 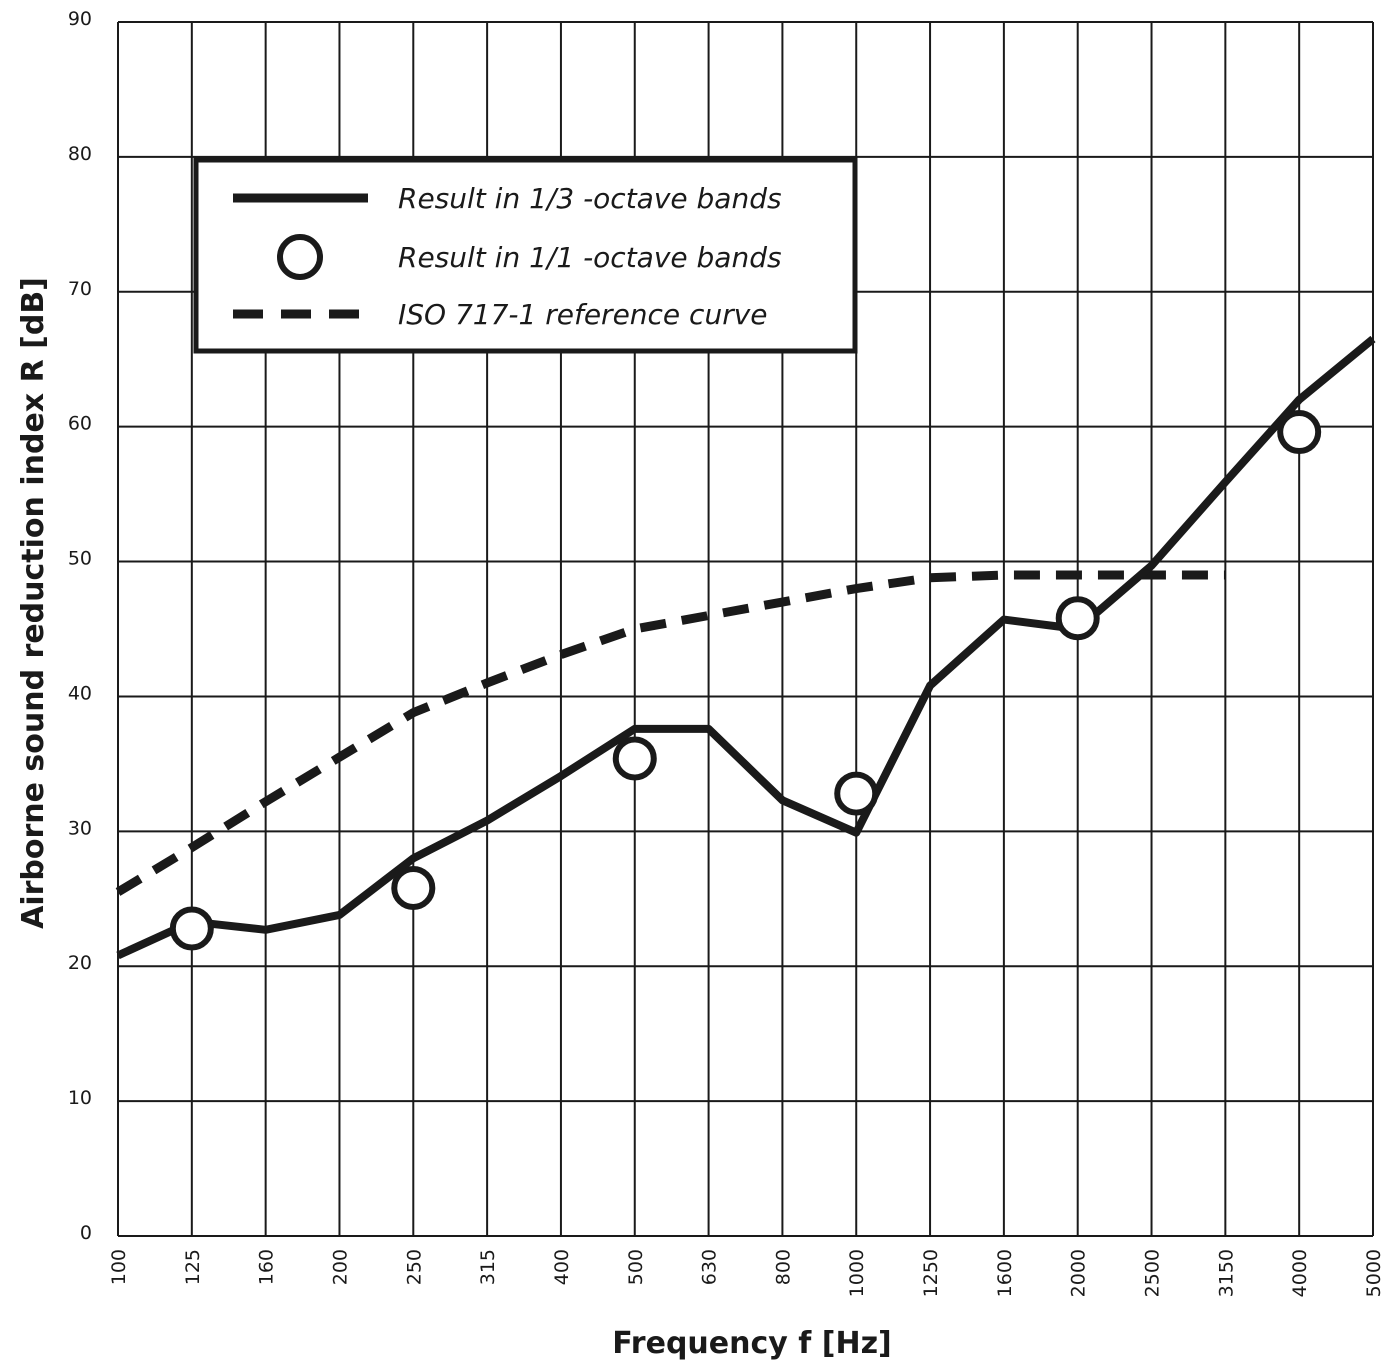 I want to click on x-tick-label: 5000, so click(x=1374, y=1273).